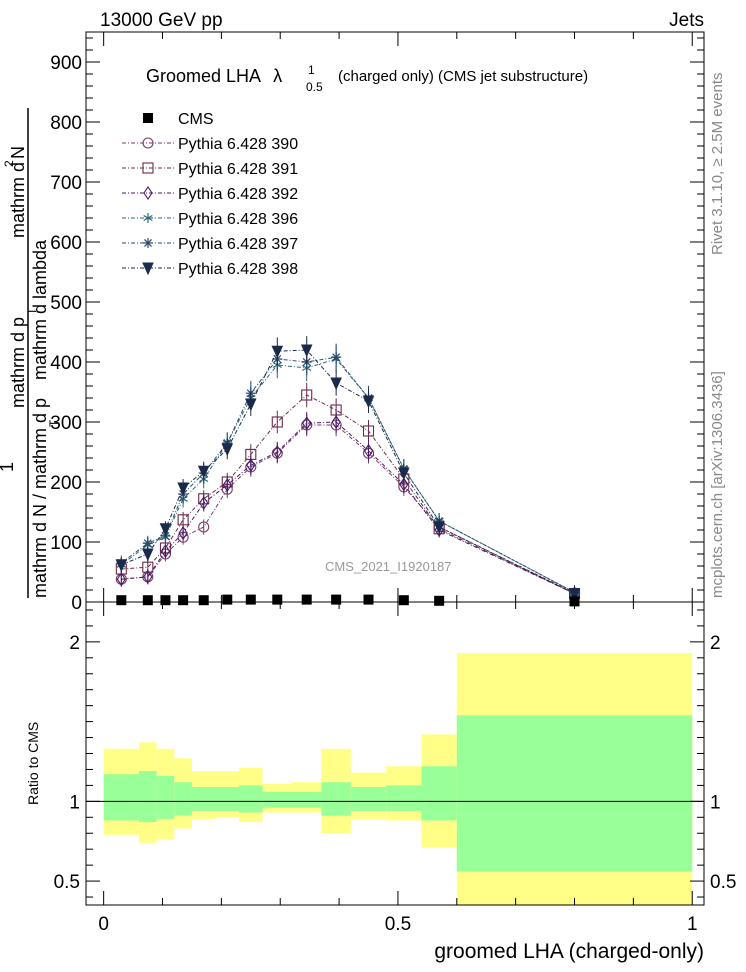 Image resolution: width=746 pixels, height=972 pixels. What do you see at coordinates (33, 763) in the screenshot?
I see `ratio-ylabel: Ratio to CMS` at bounding box center [33, 763].